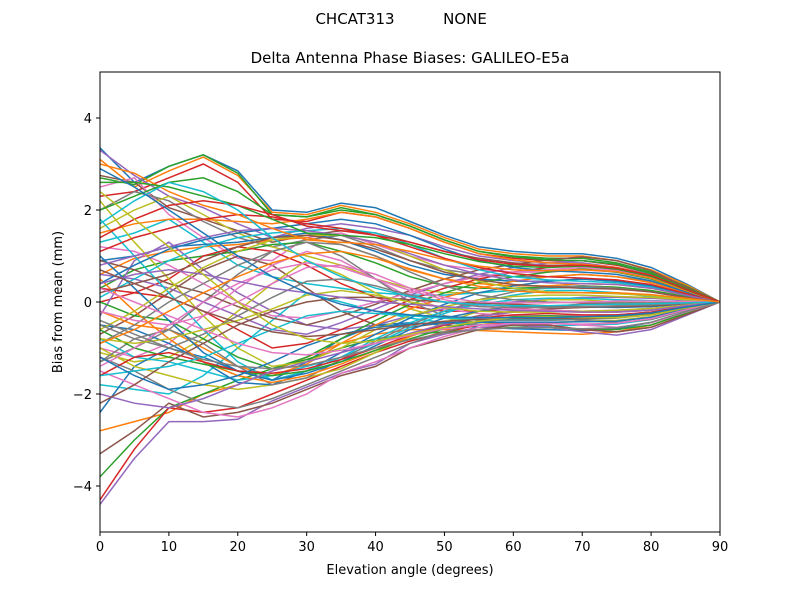  Describe the element at coordinates (169, 547) in the screenshot. I see `x-tick-label: 10` at that location.